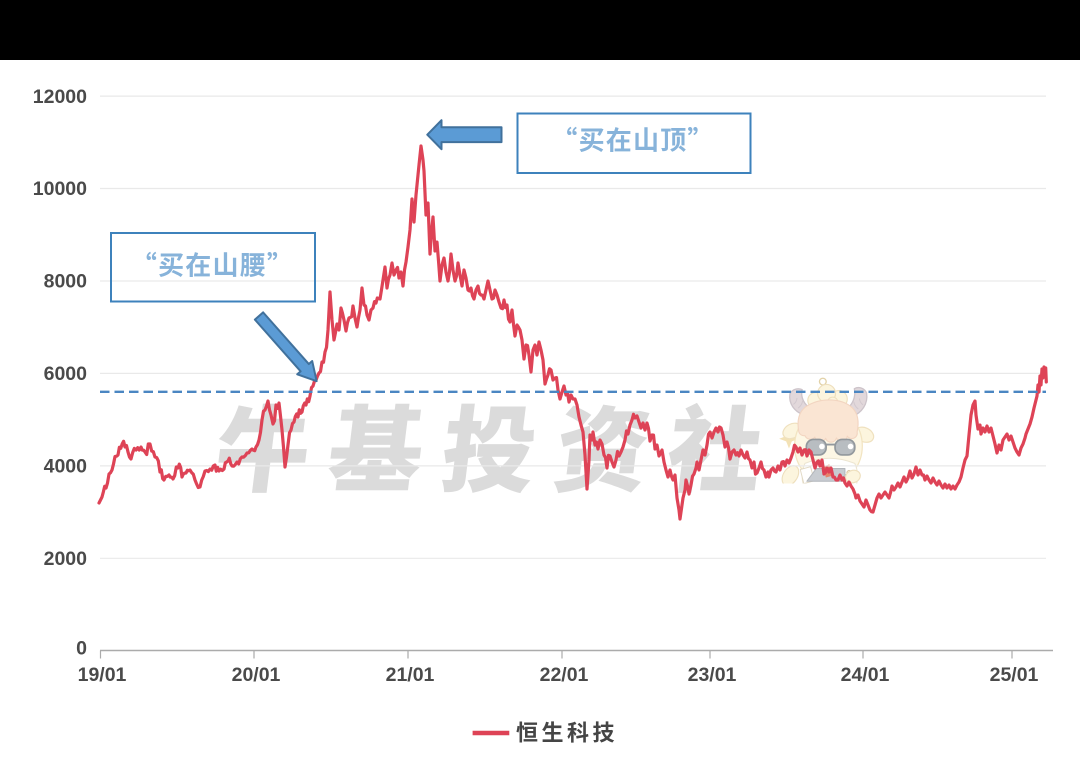 The image size is (1080, 765). Describe the element at coordinates (490, 443) in the screenshot. I see `svg-text: 投` at that location.